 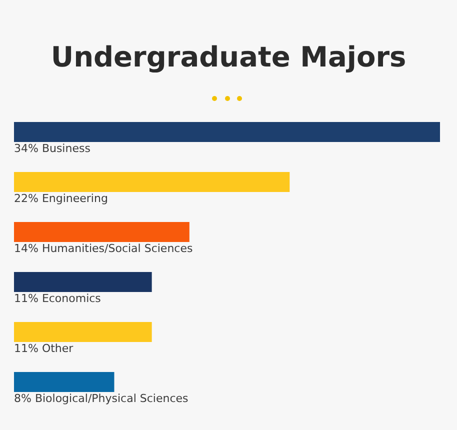 What do you see at coordinates (66, 148) in the screenshot?
I see `y-tick-label: Business` at bounding box center [66, 148].